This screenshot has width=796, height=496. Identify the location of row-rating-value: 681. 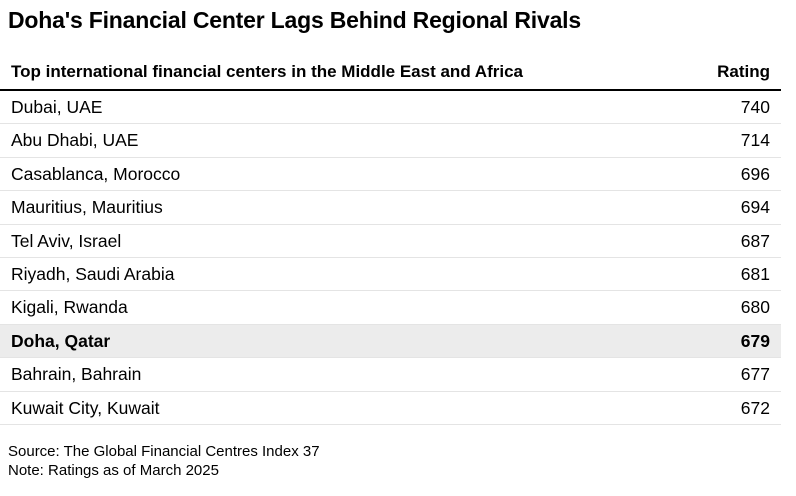
(755, 273).